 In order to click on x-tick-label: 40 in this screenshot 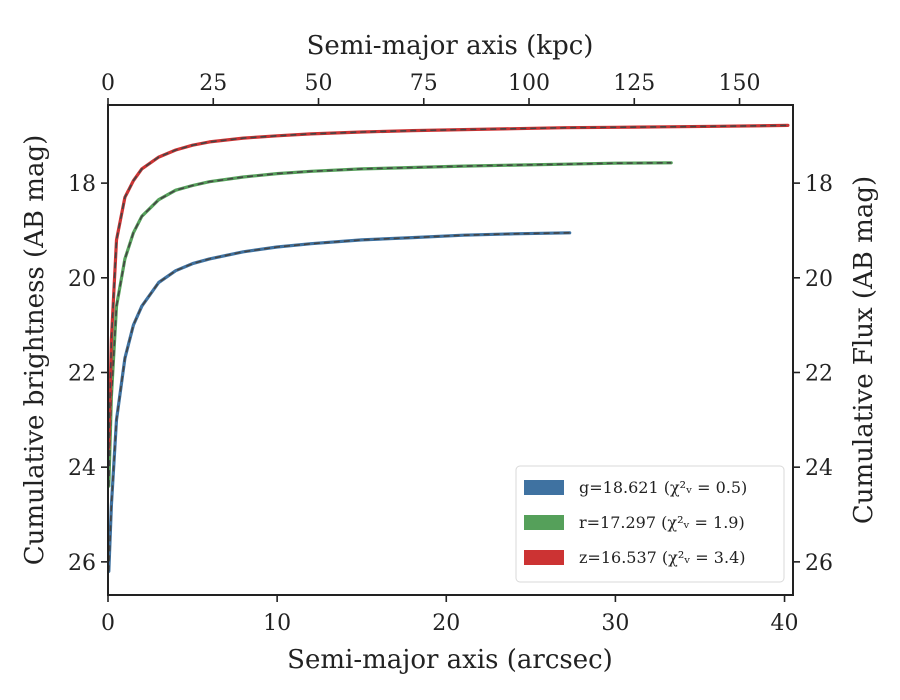, I will do `click(785, 623)`.